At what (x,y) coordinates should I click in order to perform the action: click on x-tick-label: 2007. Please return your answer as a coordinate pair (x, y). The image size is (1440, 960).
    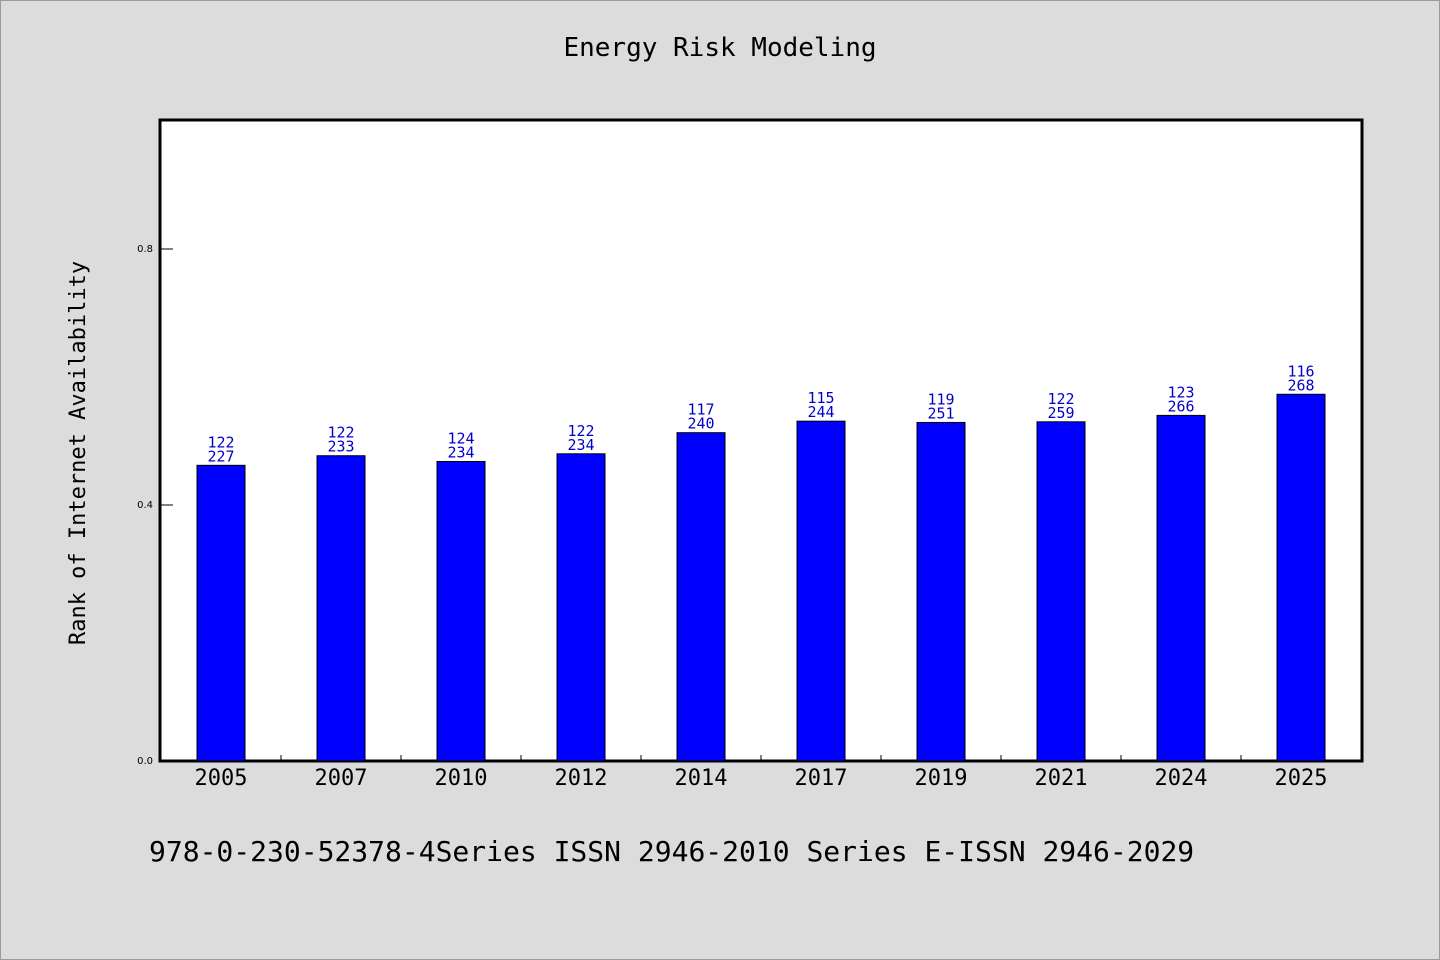
    Looking at the image, I should click on (341, 778).